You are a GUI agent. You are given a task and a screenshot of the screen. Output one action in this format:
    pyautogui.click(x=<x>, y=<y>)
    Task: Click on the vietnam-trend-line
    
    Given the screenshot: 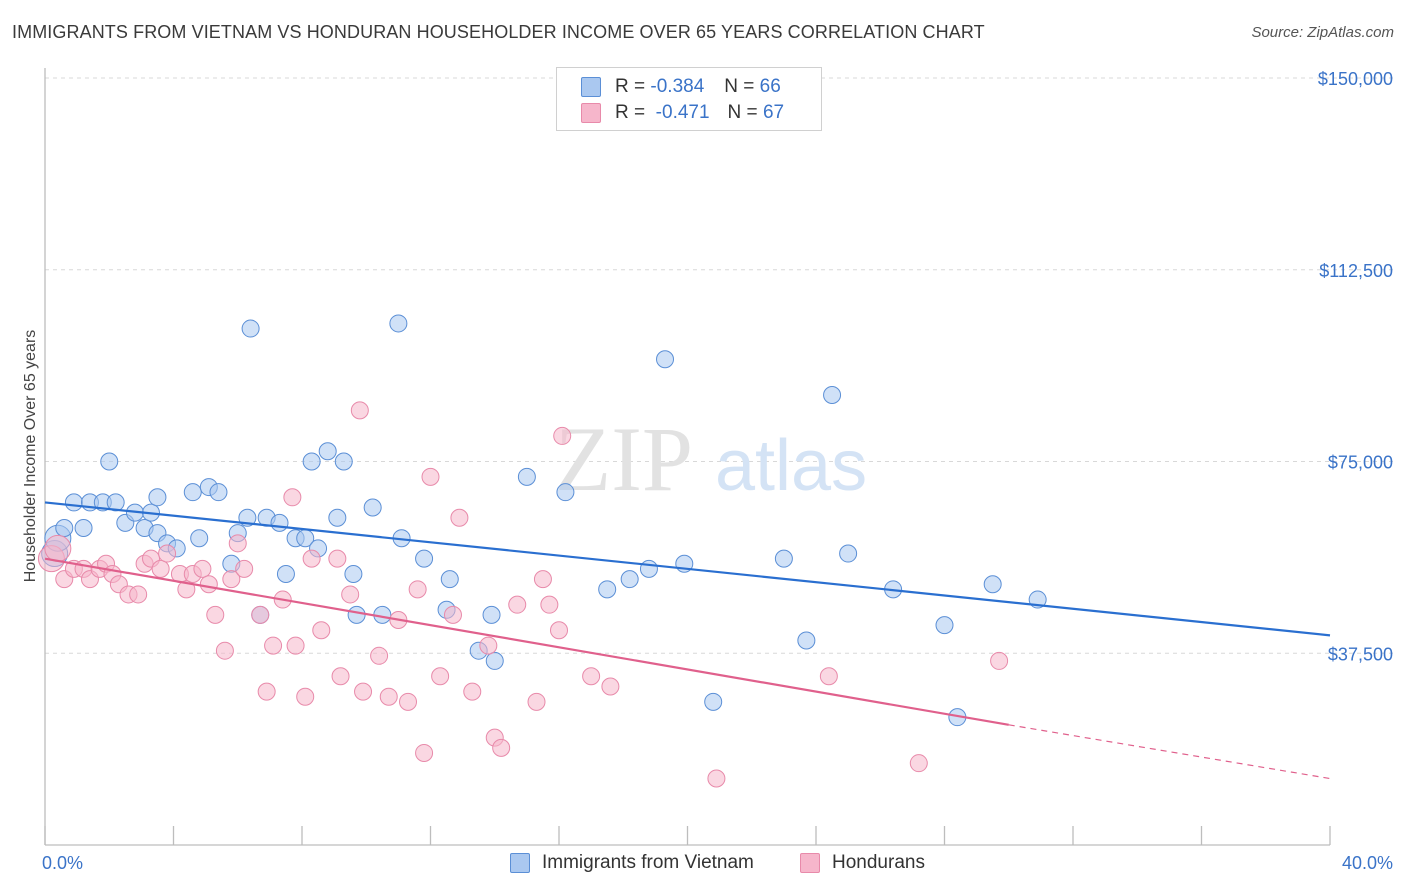 What is the action you would take?
    pyautogui.click(x=687, y=569)
    